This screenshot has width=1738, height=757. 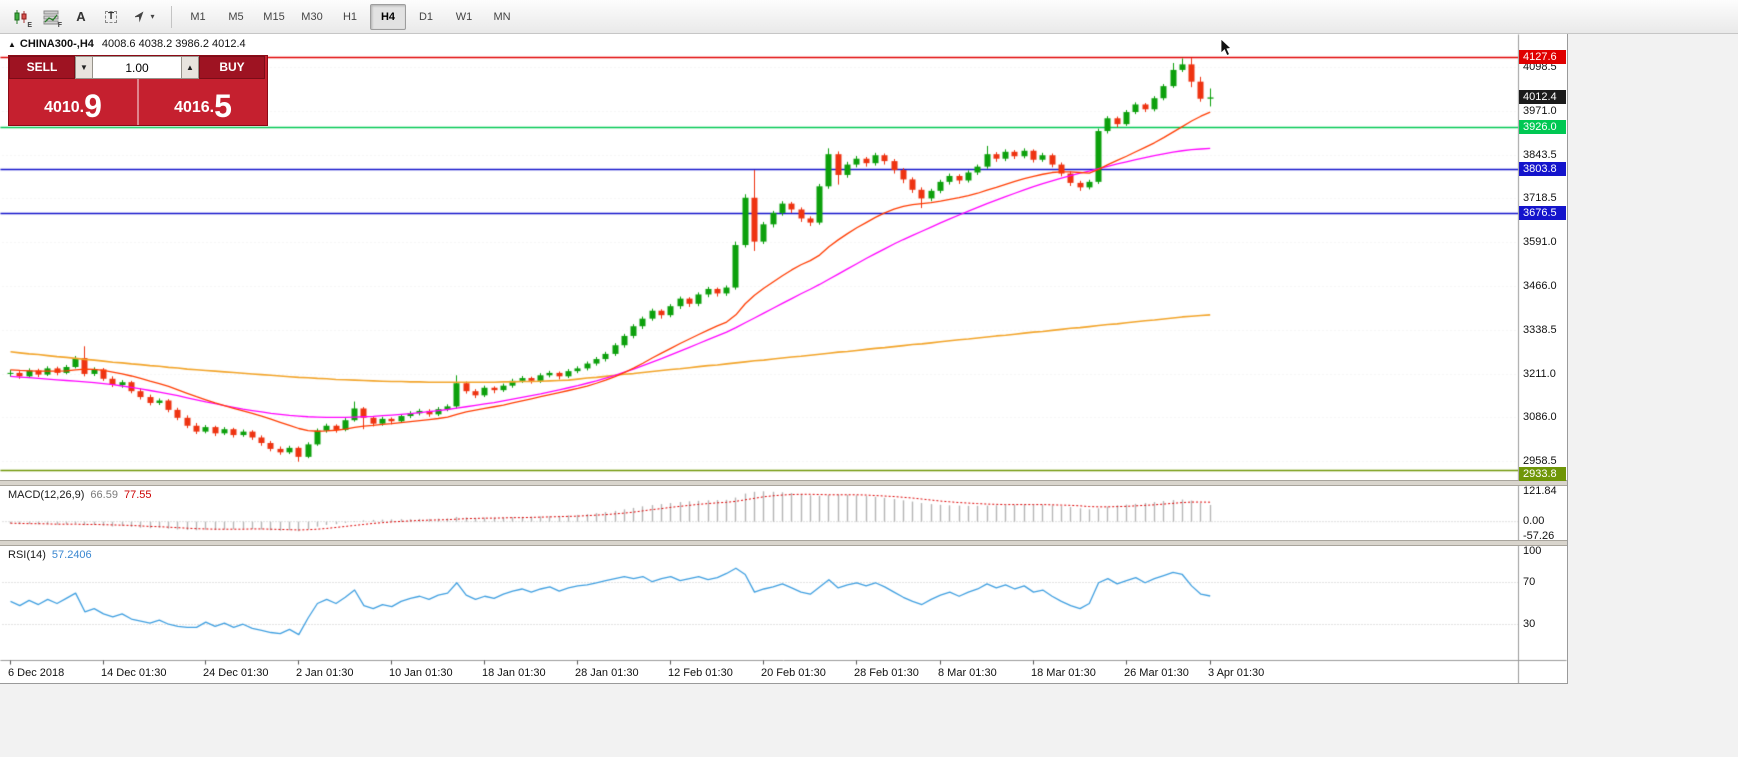 I want to click on time-axis-label: 3 Apr 01:30, so click(x=1236, y=673).